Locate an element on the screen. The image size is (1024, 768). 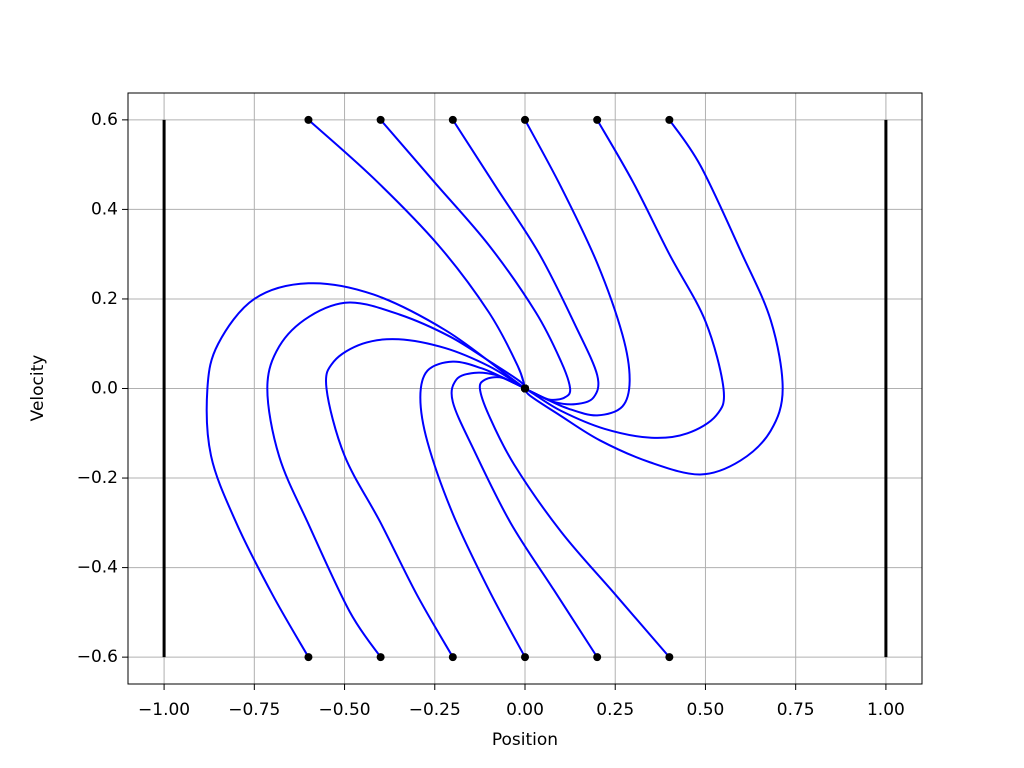
x-tick-label: −0.25 is located at coordinates (435, 710).